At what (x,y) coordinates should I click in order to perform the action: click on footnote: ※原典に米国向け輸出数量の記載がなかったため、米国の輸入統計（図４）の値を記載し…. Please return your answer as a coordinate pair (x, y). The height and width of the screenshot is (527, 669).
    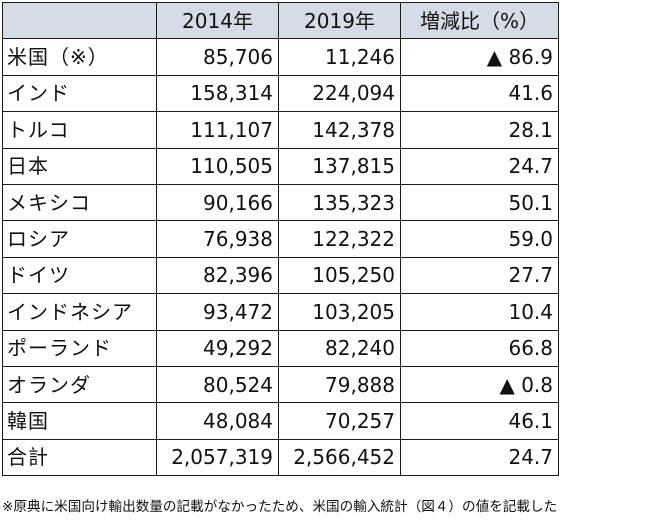
    Looking at the image, I should click on (280, 507).